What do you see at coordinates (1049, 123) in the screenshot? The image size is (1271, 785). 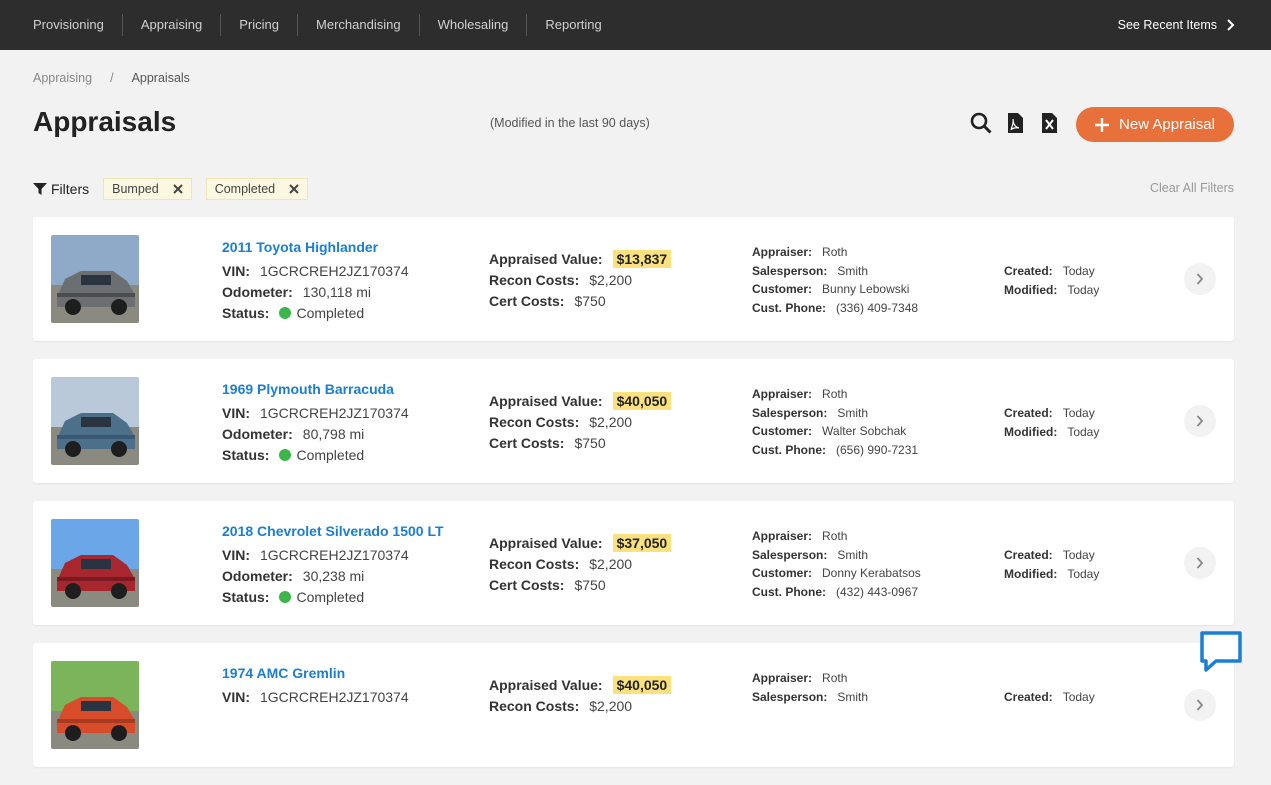 I see `excel-icon` at bounding box center [1049, 123].